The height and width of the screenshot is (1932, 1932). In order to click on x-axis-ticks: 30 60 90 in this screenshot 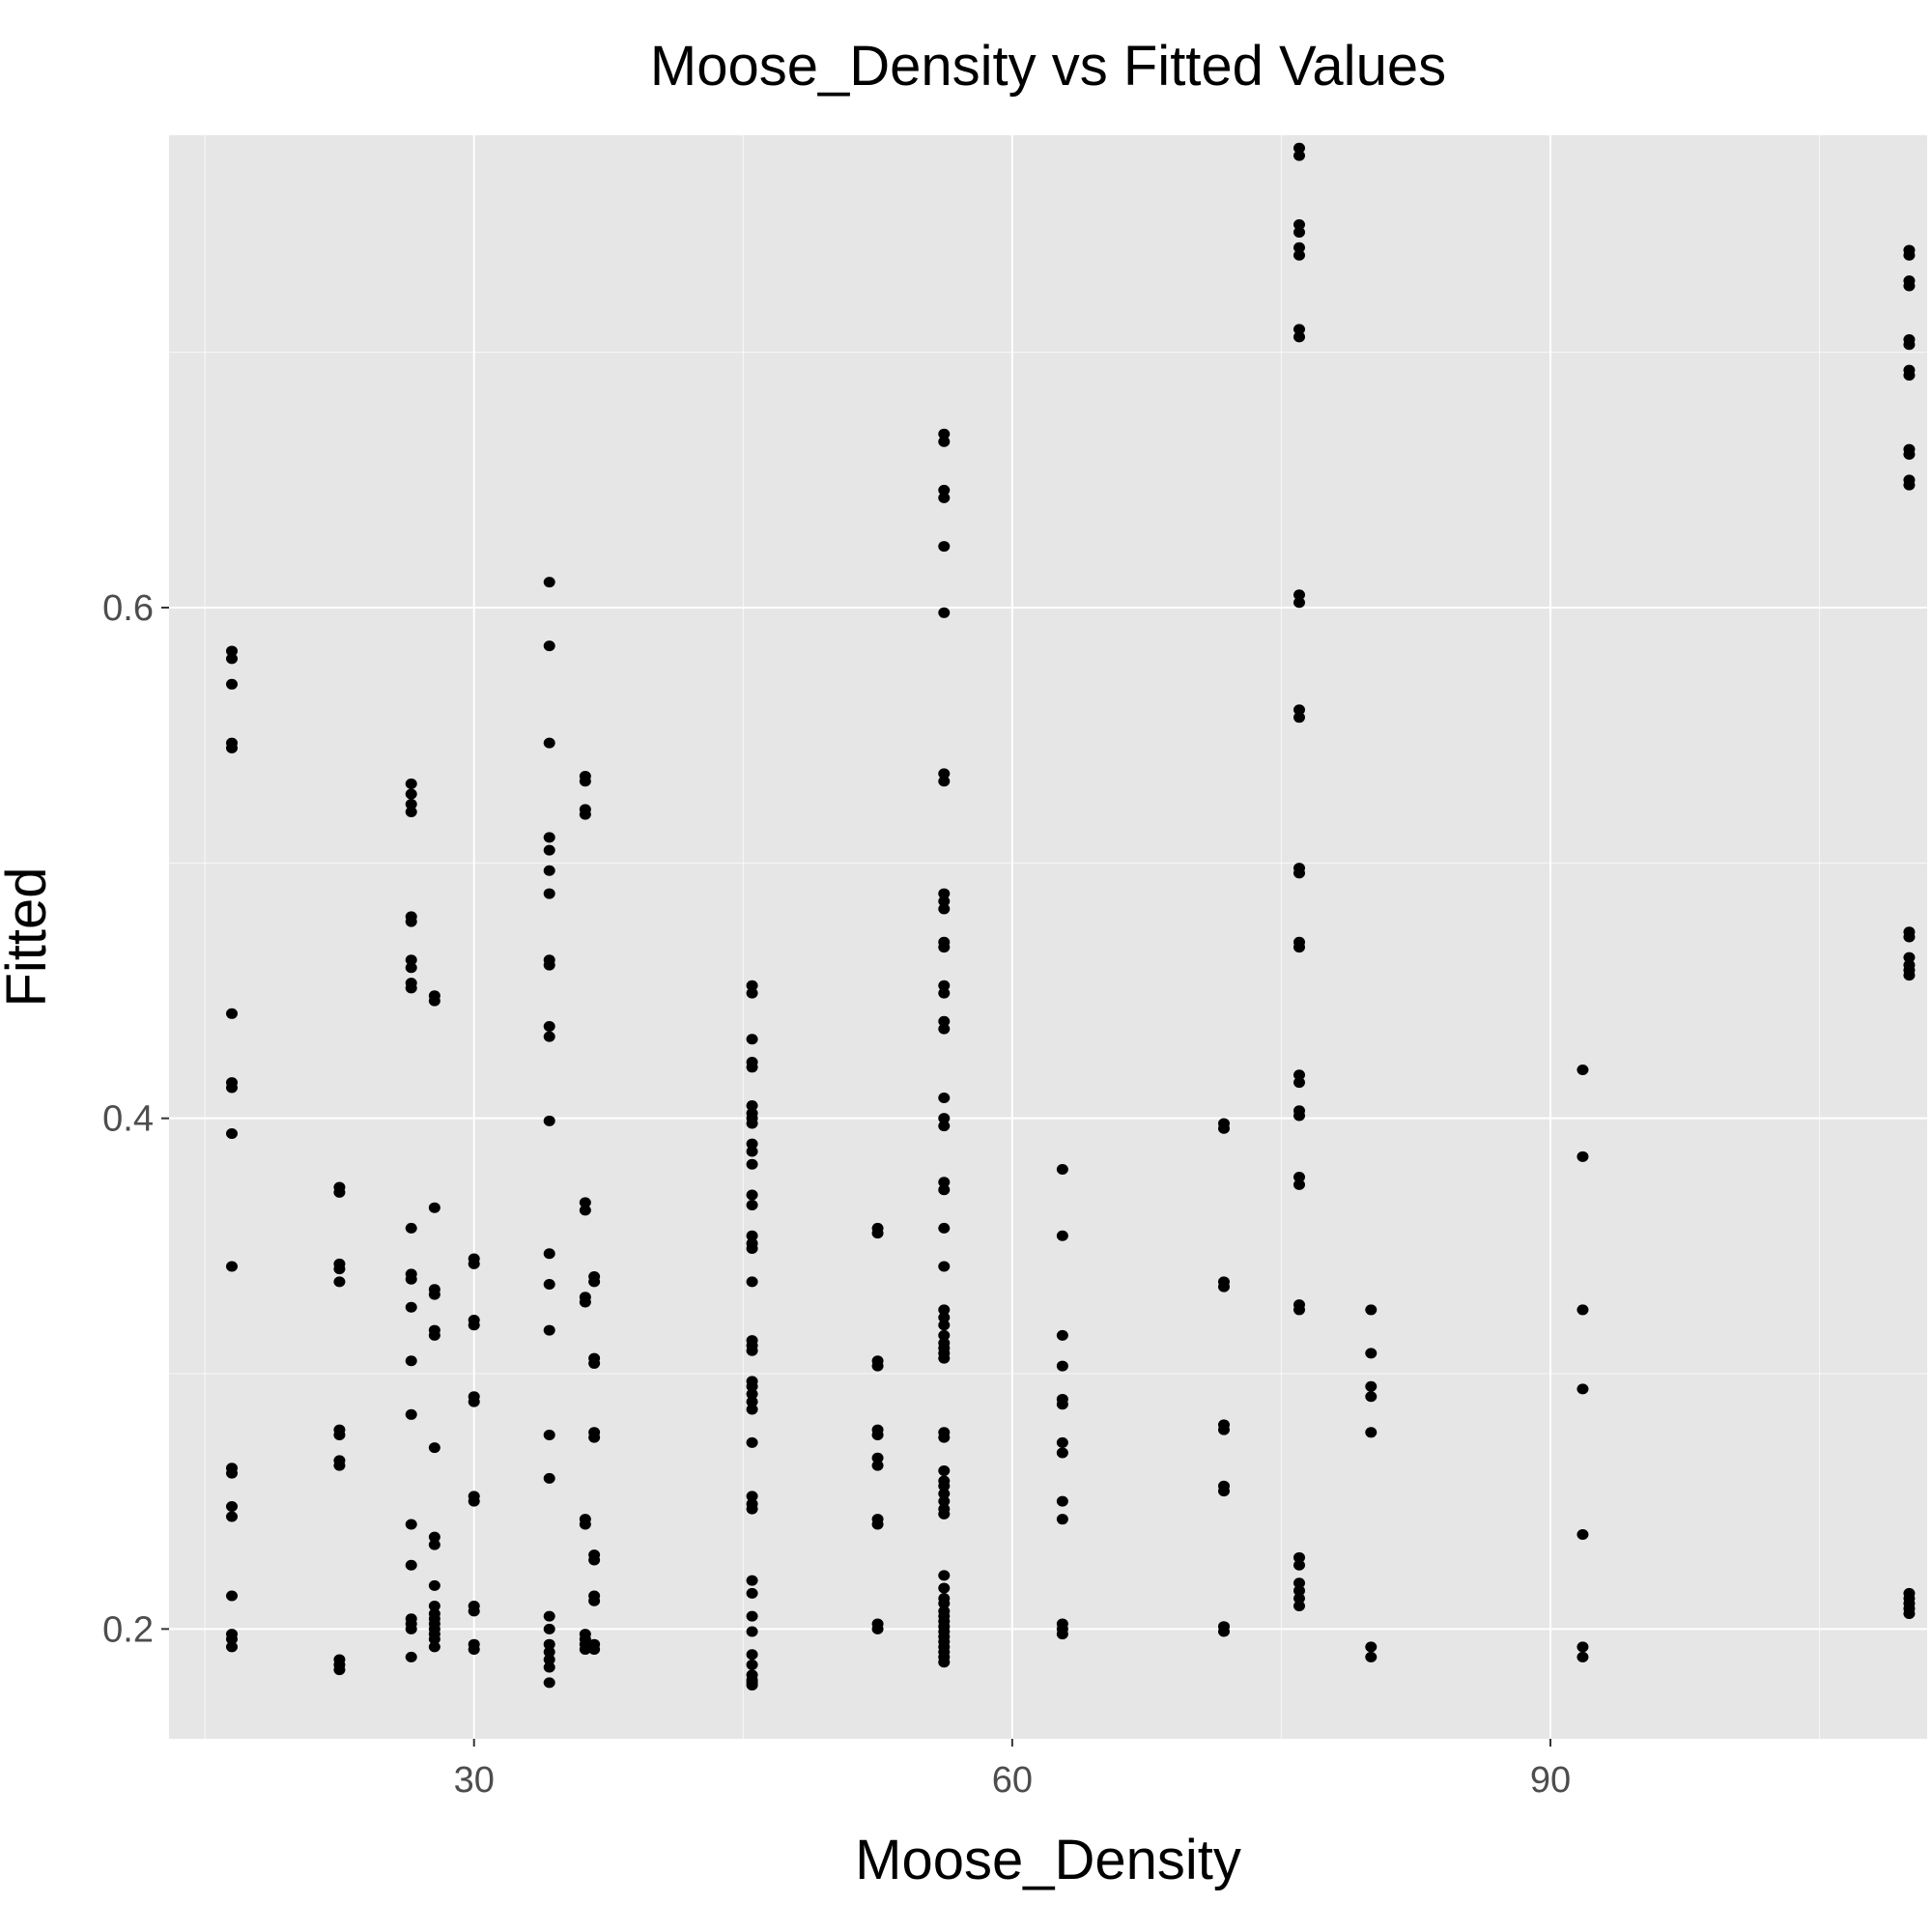, I will do `click(1012, 1770)`.